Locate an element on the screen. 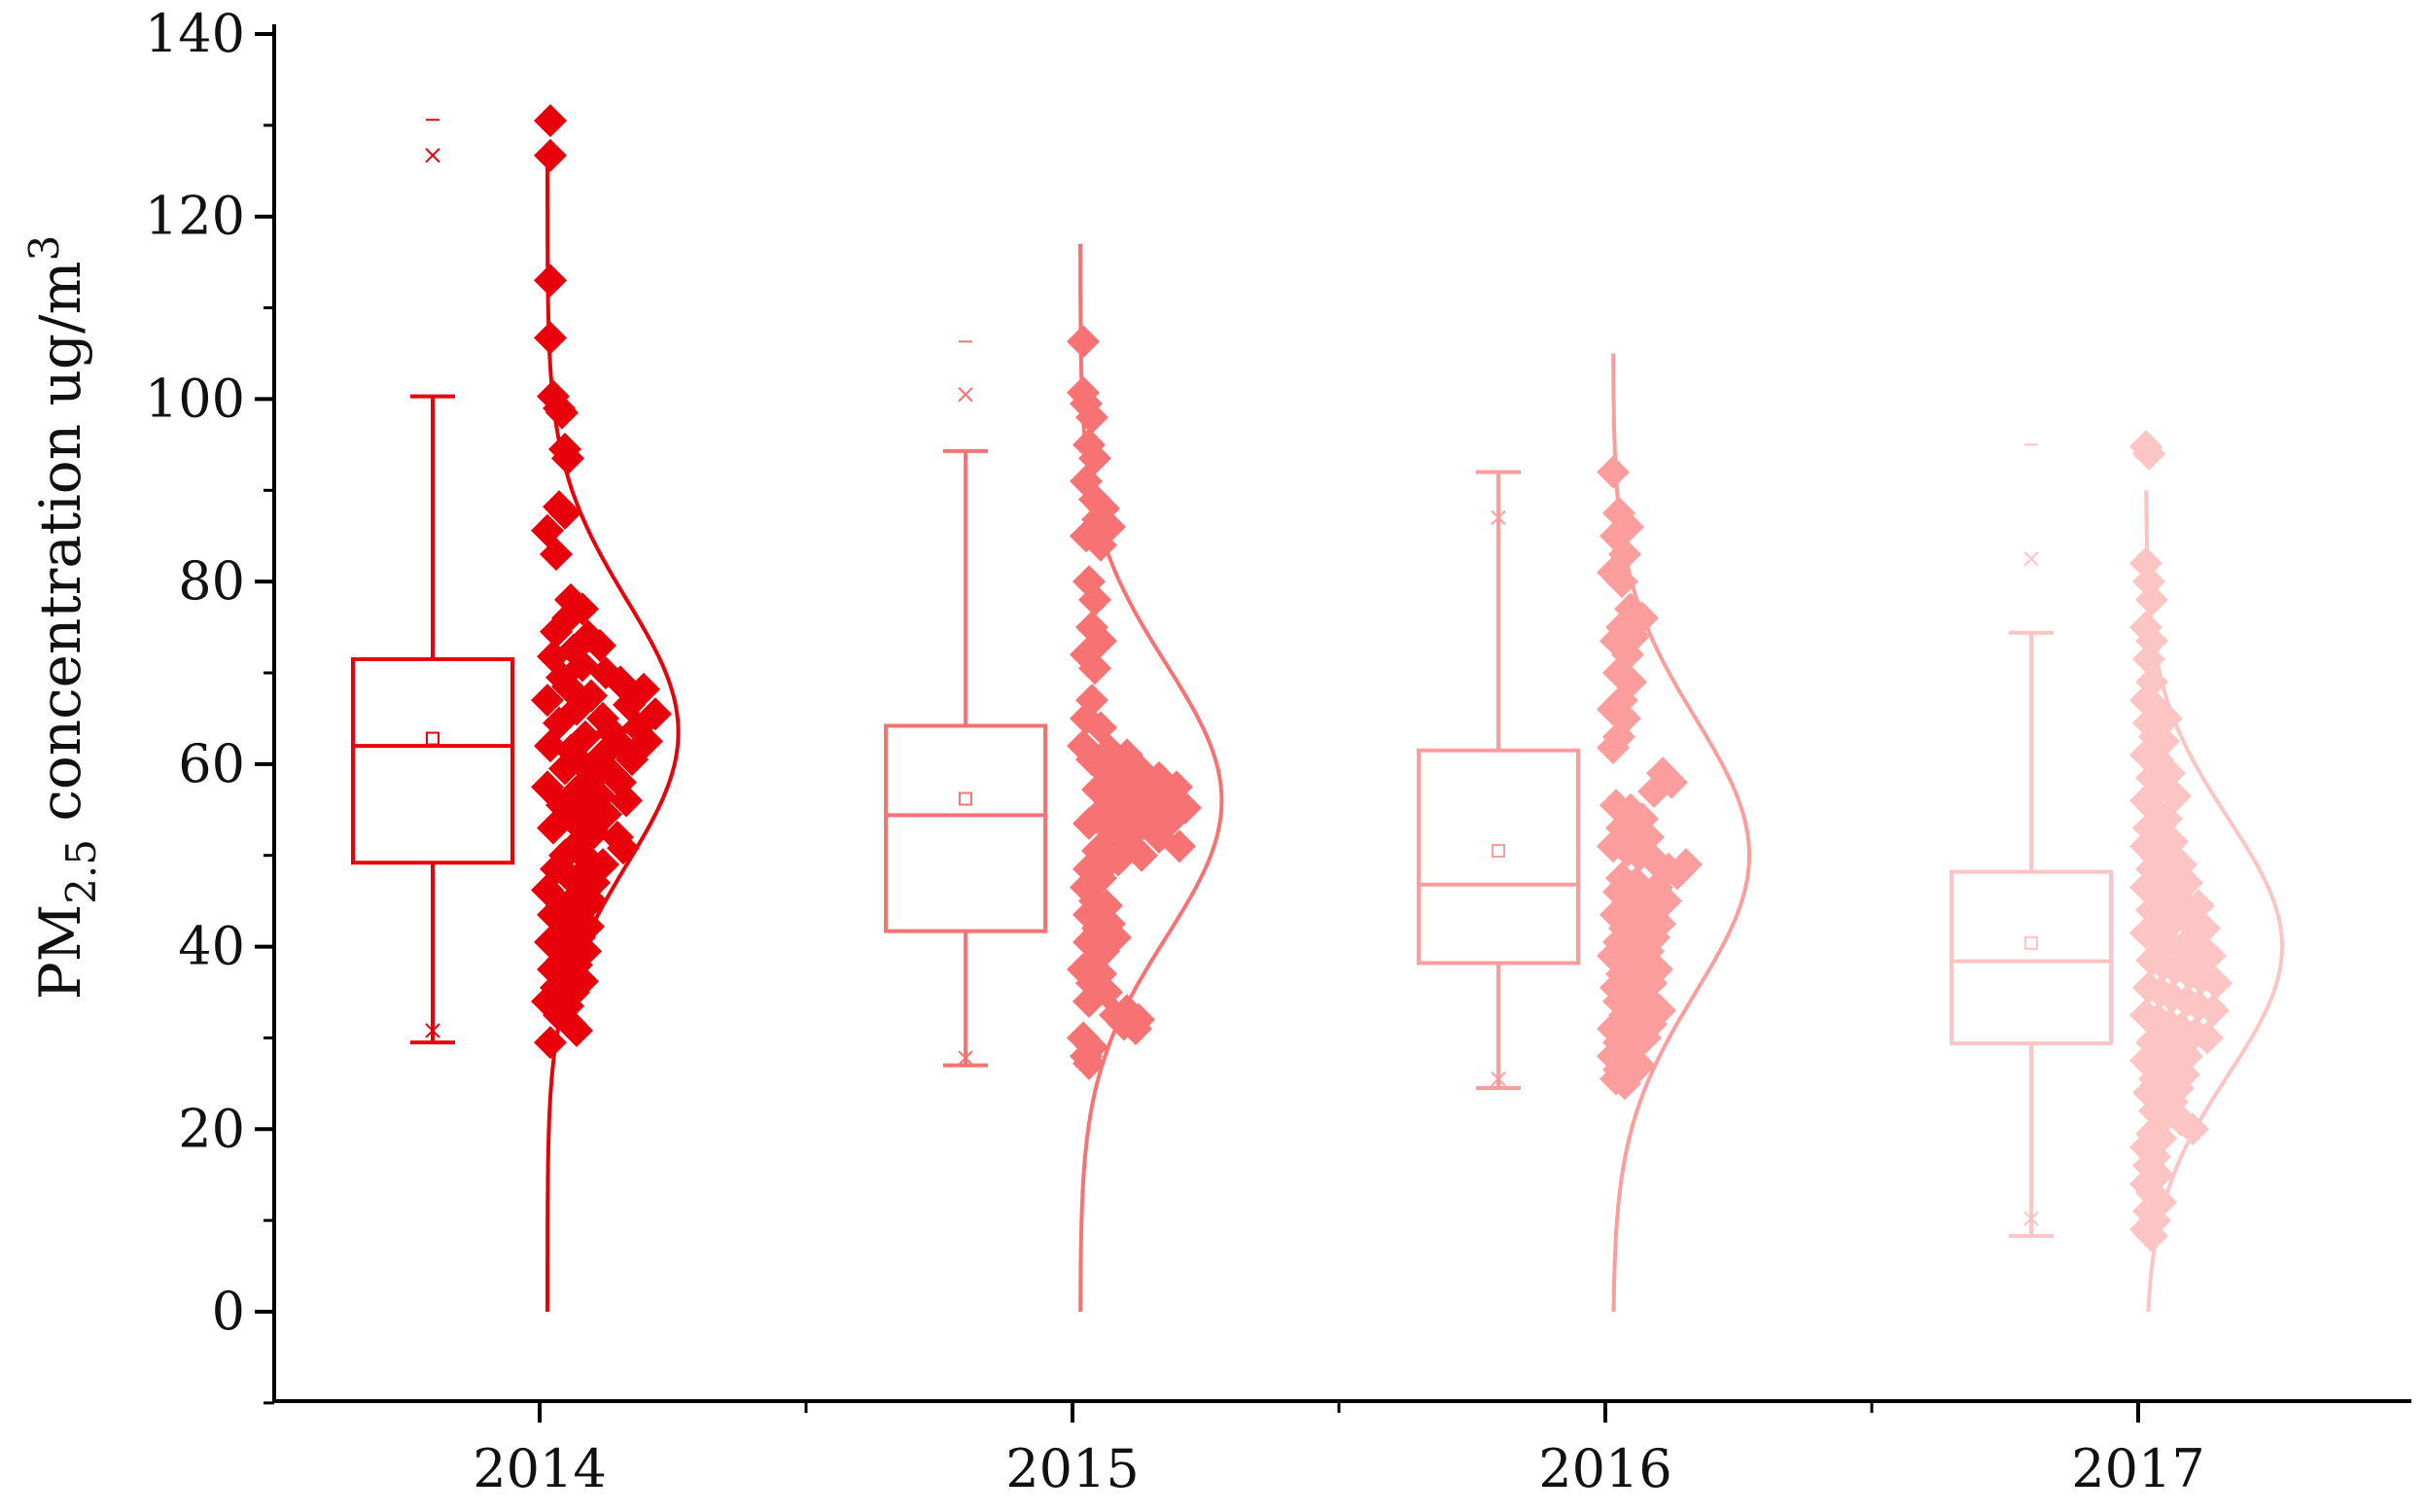 This screenshot has width=2426, height=1512. y-tick-label: 80 is located at coordinates (211, 581).